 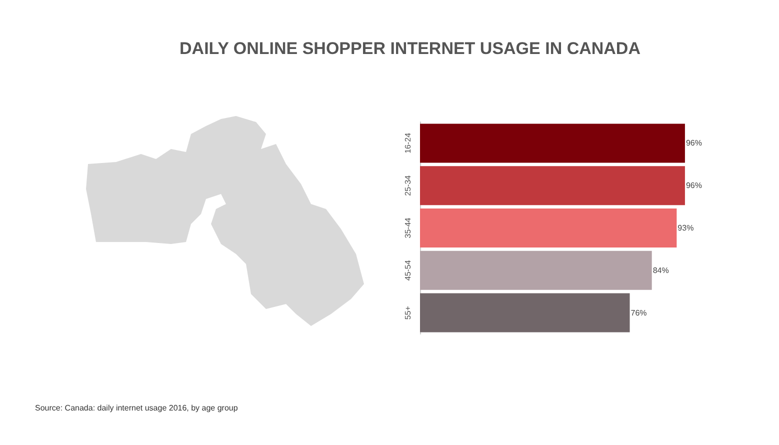 What do you see at coordinates (136, 408) in the screenshot?
I see `source-note: Source: Canada: daily internet usage 2016, by age group` at bounding box center [136, 408].